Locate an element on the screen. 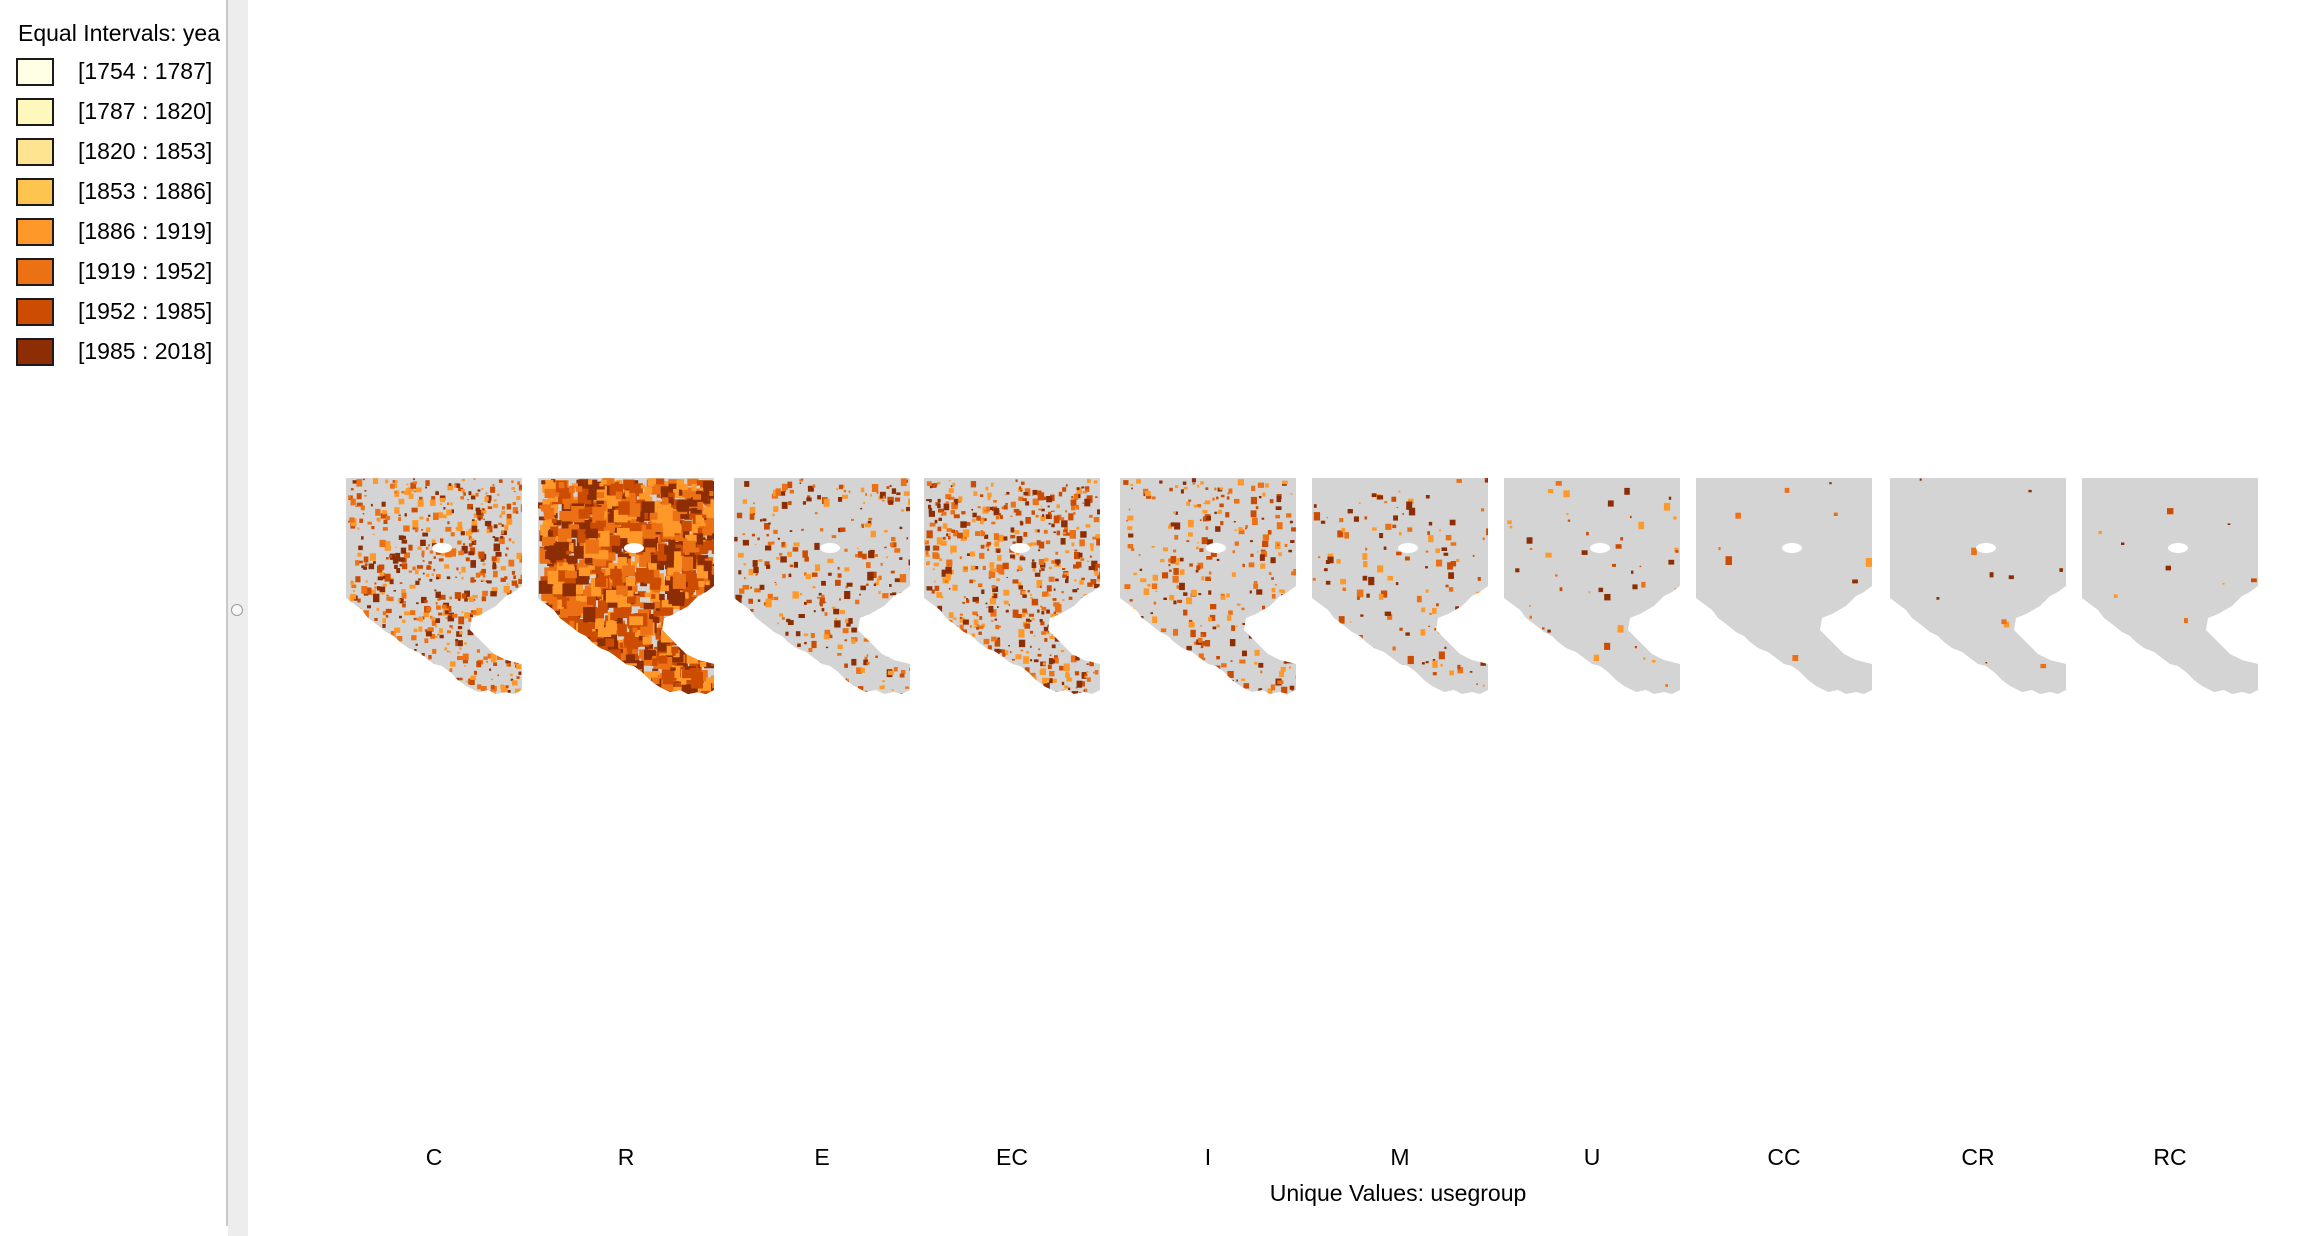 The width and height of the screenshot is (2312, 1236). panel-splitter is located at coordinates (238, 618).